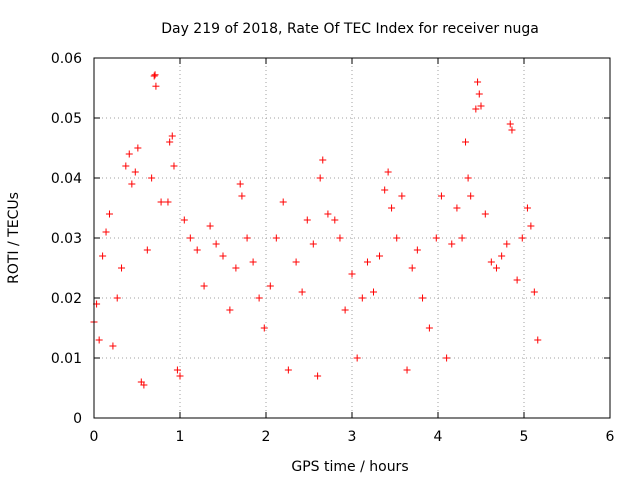  I want to click on x-tick-label: 3, so click(352, 437).